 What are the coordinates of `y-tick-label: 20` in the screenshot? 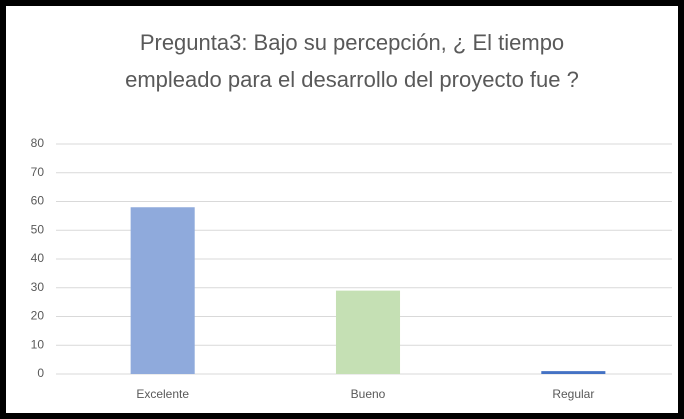 It's located at (38, 316).